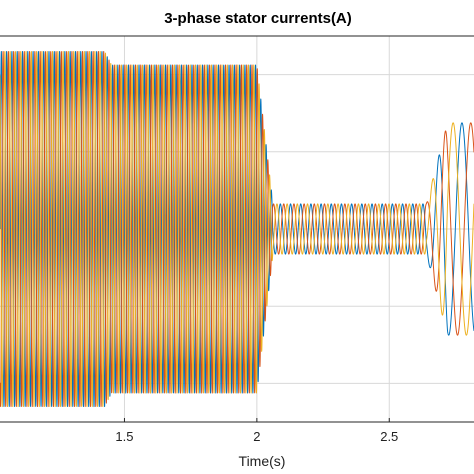 The width and height of the screenshot is (474, 474). I want to click on x-tick-label: 2.5, so click(389, 436).